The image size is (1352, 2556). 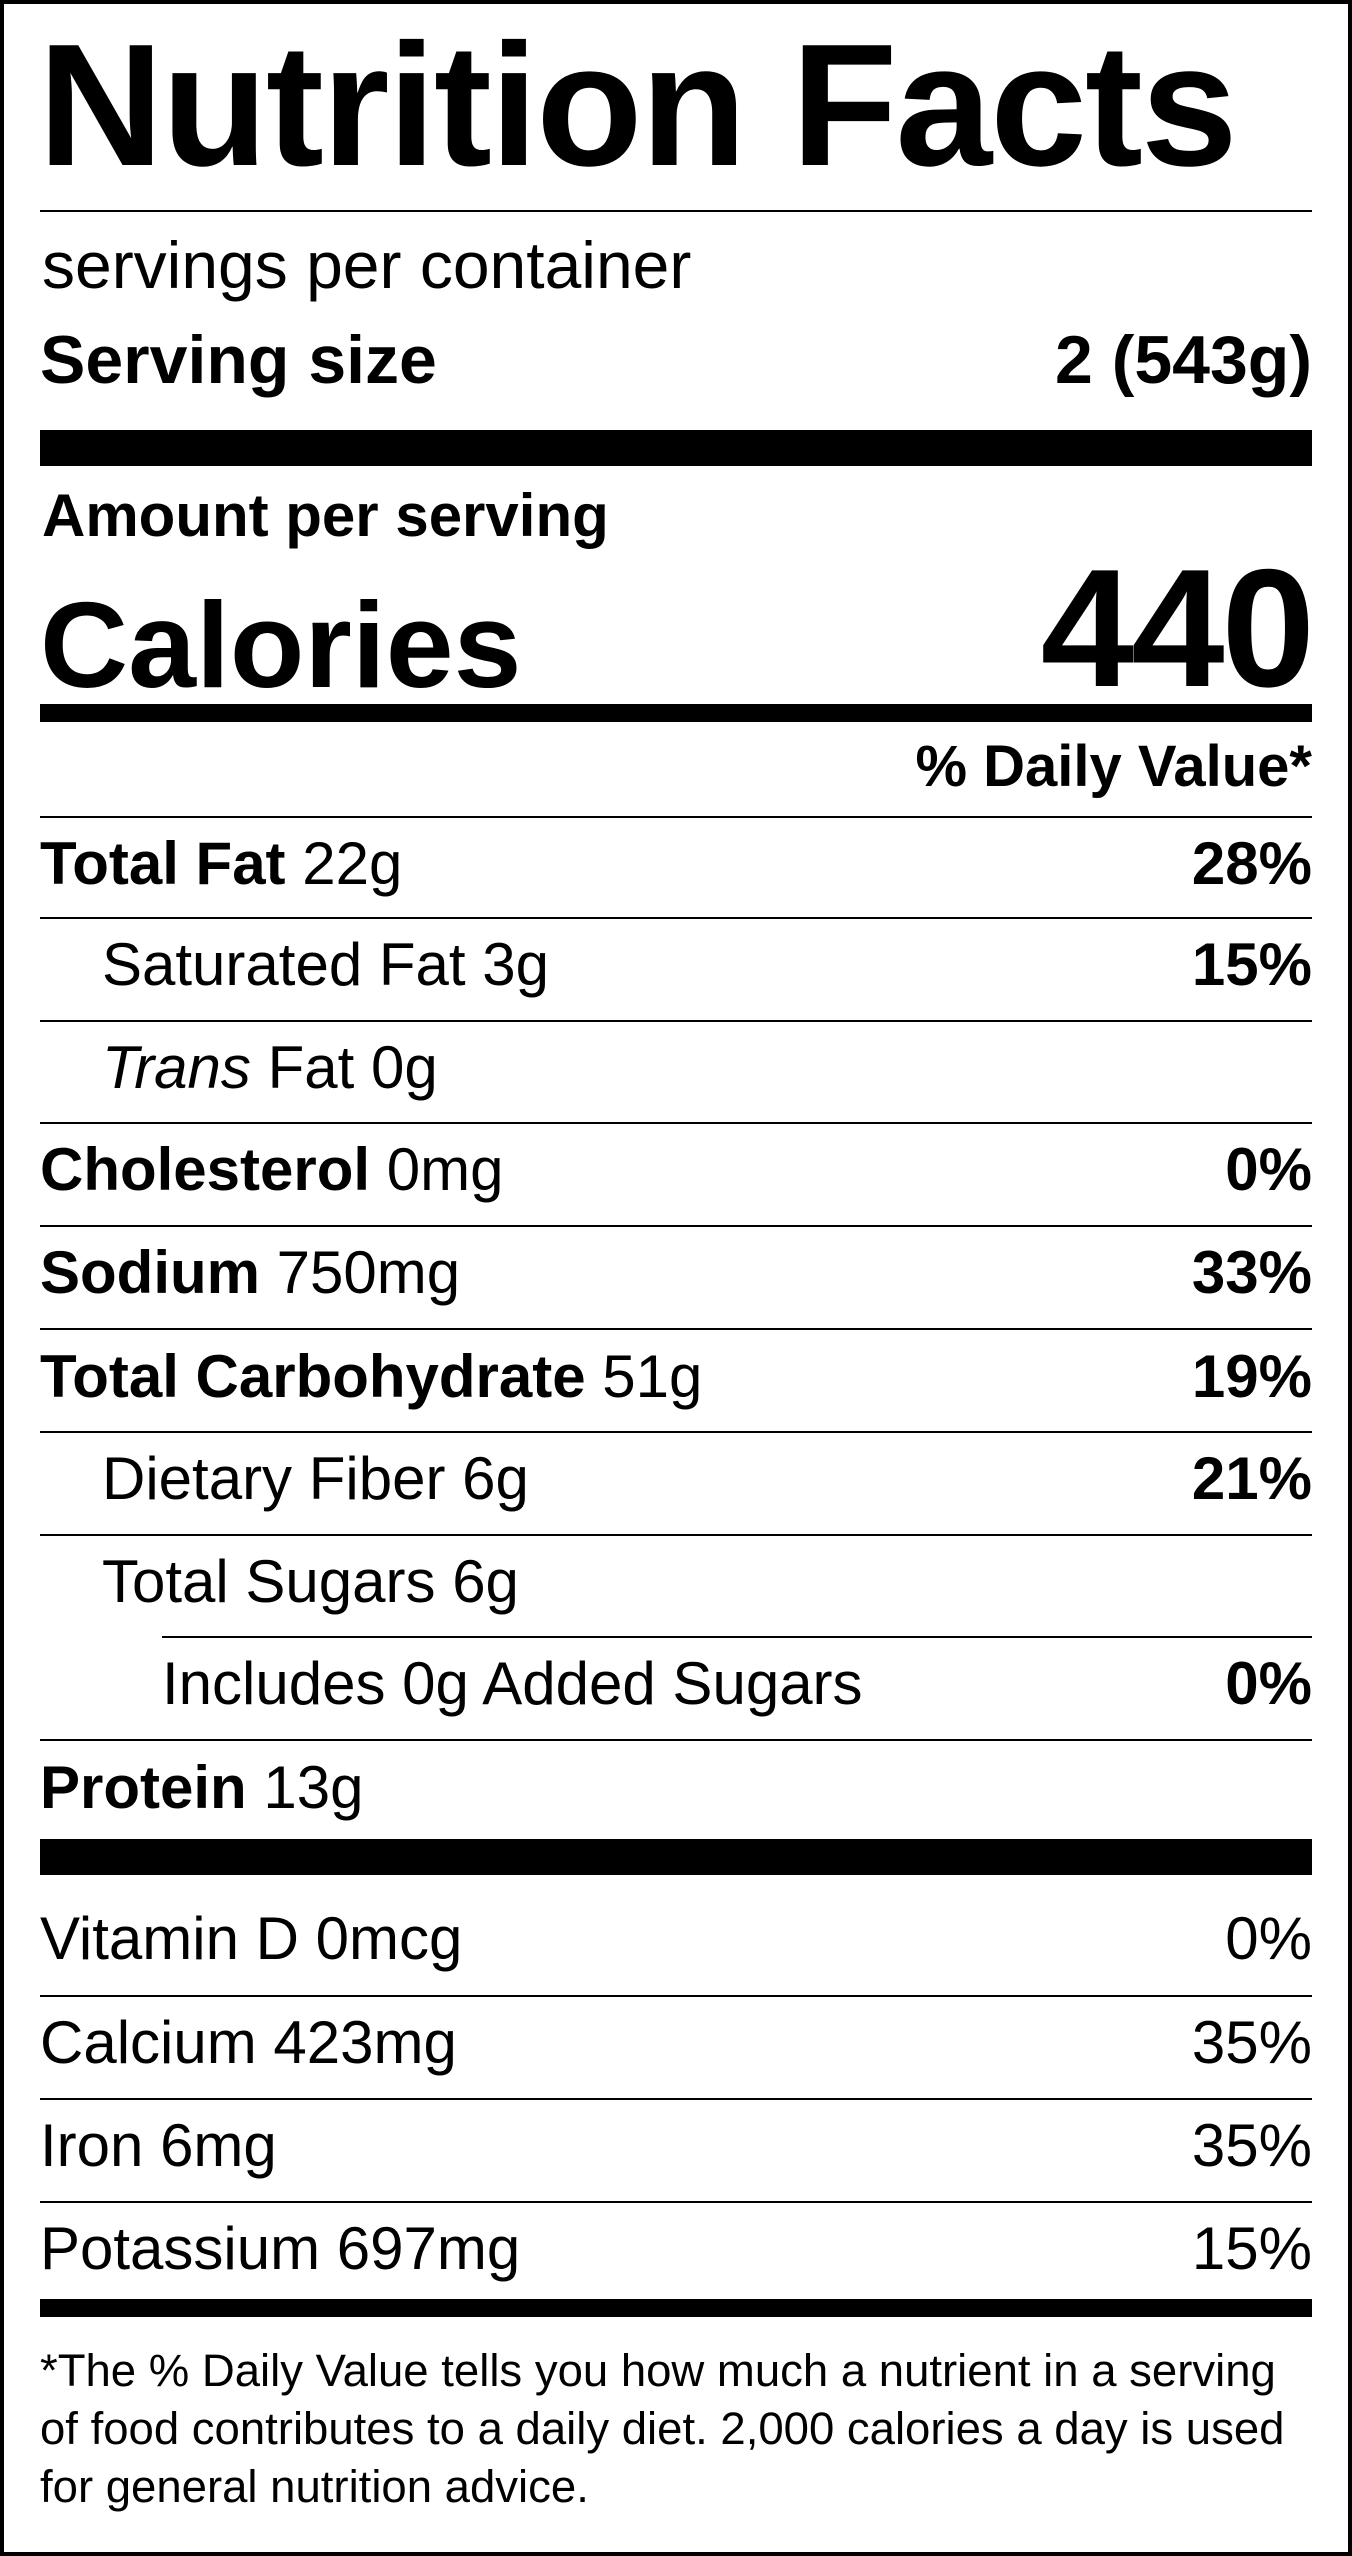 I want to click on nutrient-row-added-sugars: Includes 0g Added Sugars 0%, so click(x=737, y=1684).